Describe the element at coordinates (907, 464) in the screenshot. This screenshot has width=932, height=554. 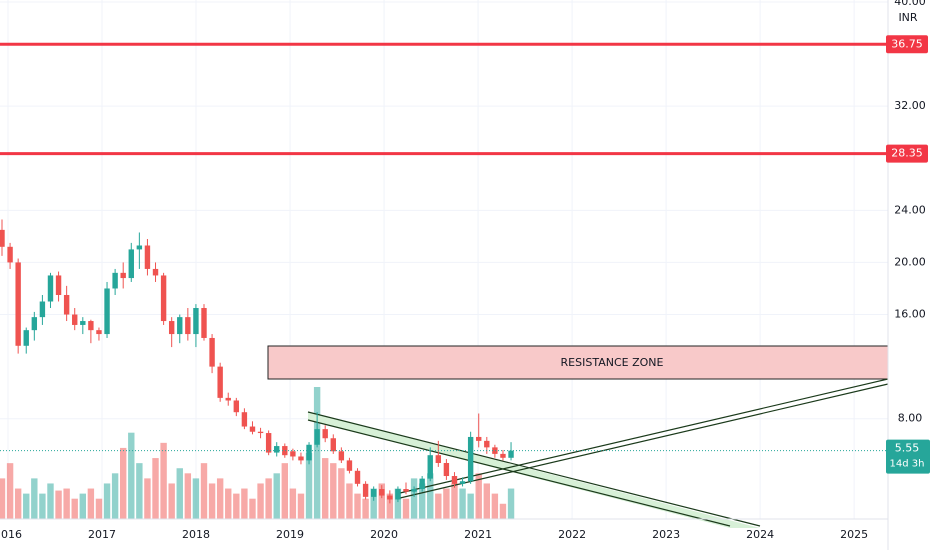
I see `countdown: 14d 3h` at that location.